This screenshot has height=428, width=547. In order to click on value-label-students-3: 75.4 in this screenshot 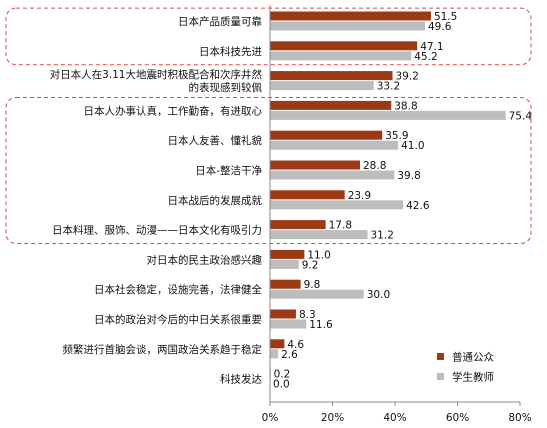, I will do `click(521, 116)`.